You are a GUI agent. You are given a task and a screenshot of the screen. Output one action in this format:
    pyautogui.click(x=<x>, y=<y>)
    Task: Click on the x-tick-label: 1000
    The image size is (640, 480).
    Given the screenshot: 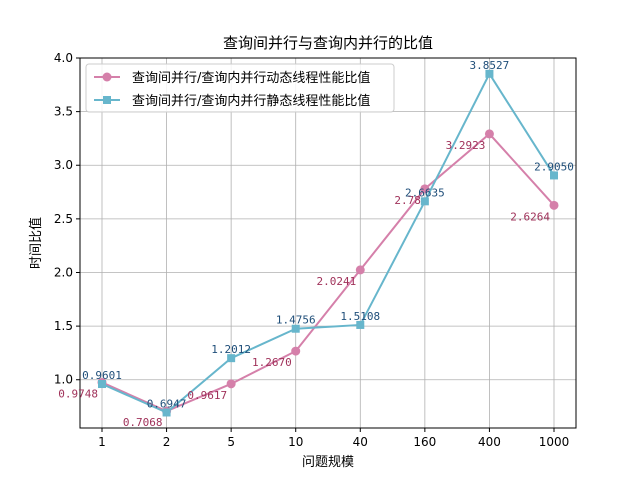 What is the action you would take?
    pyautogui.click(x=554, y=442)
    